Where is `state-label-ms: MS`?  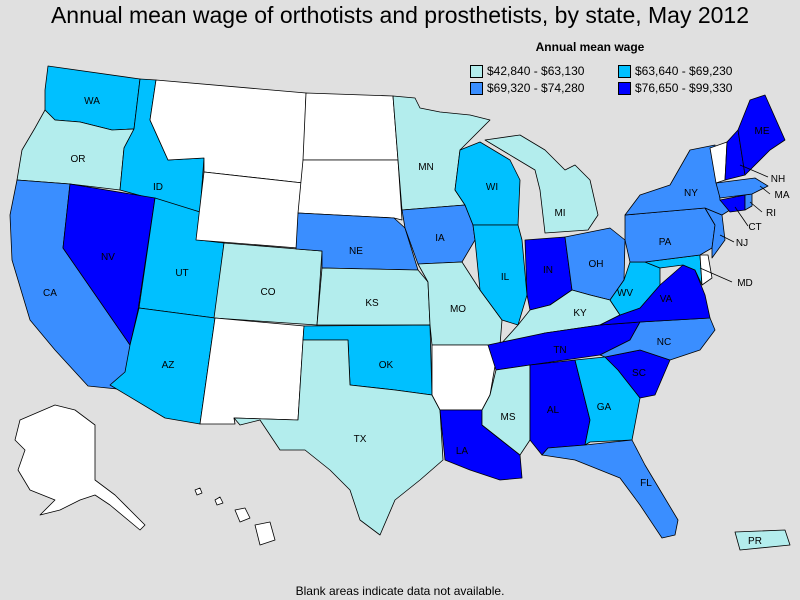 state-label-ms: MS is located at coordinates (508, 417).